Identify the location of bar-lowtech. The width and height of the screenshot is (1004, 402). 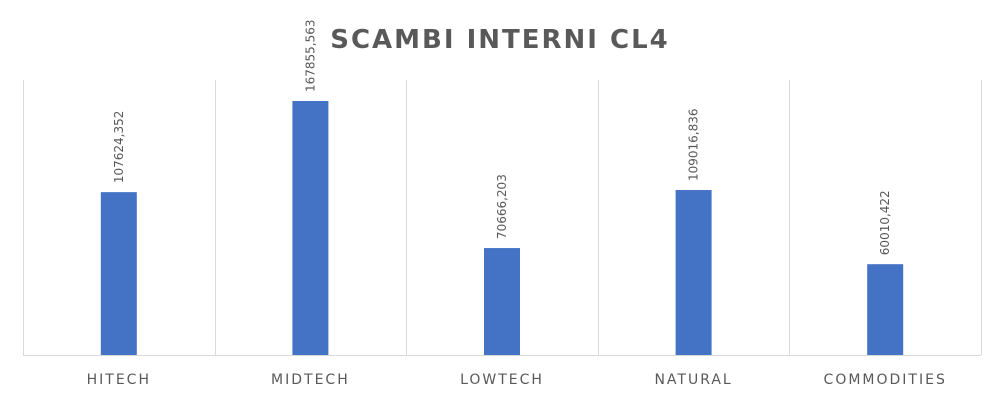
(502, 301).